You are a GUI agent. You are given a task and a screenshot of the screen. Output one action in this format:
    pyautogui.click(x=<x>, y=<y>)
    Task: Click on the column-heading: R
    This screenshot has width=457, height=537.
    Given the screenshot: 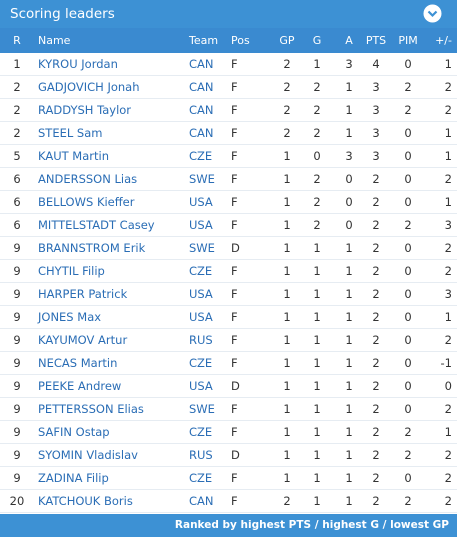 What is the action you would take?
    pyautogui.click(x=17, y=40)
    